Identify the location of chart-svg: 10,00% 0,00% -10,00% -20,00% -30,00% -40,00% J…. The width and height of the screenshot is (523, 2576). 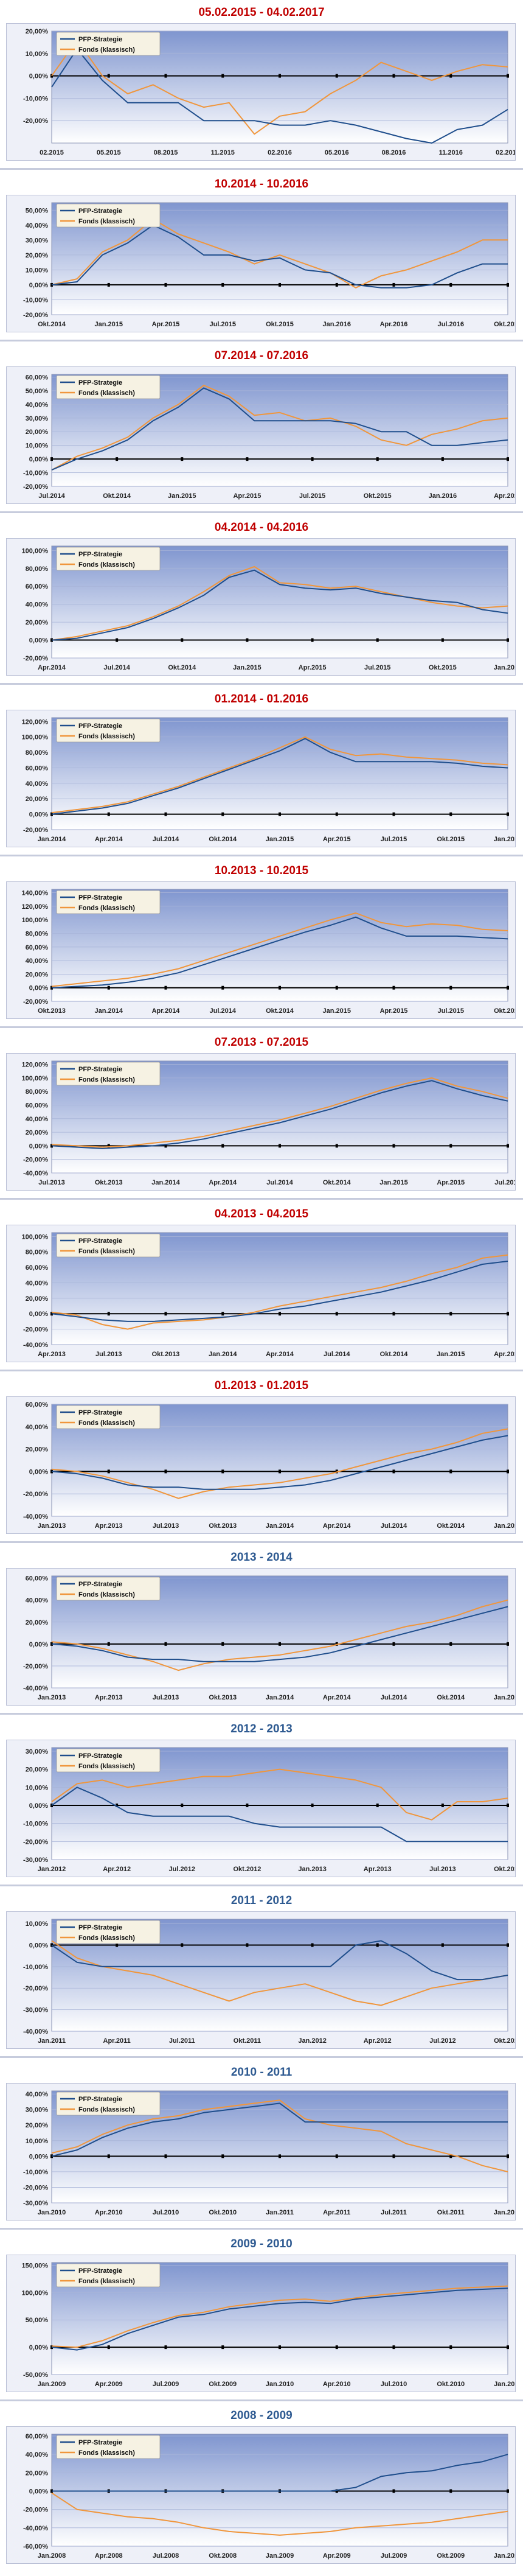
(269, 1982).